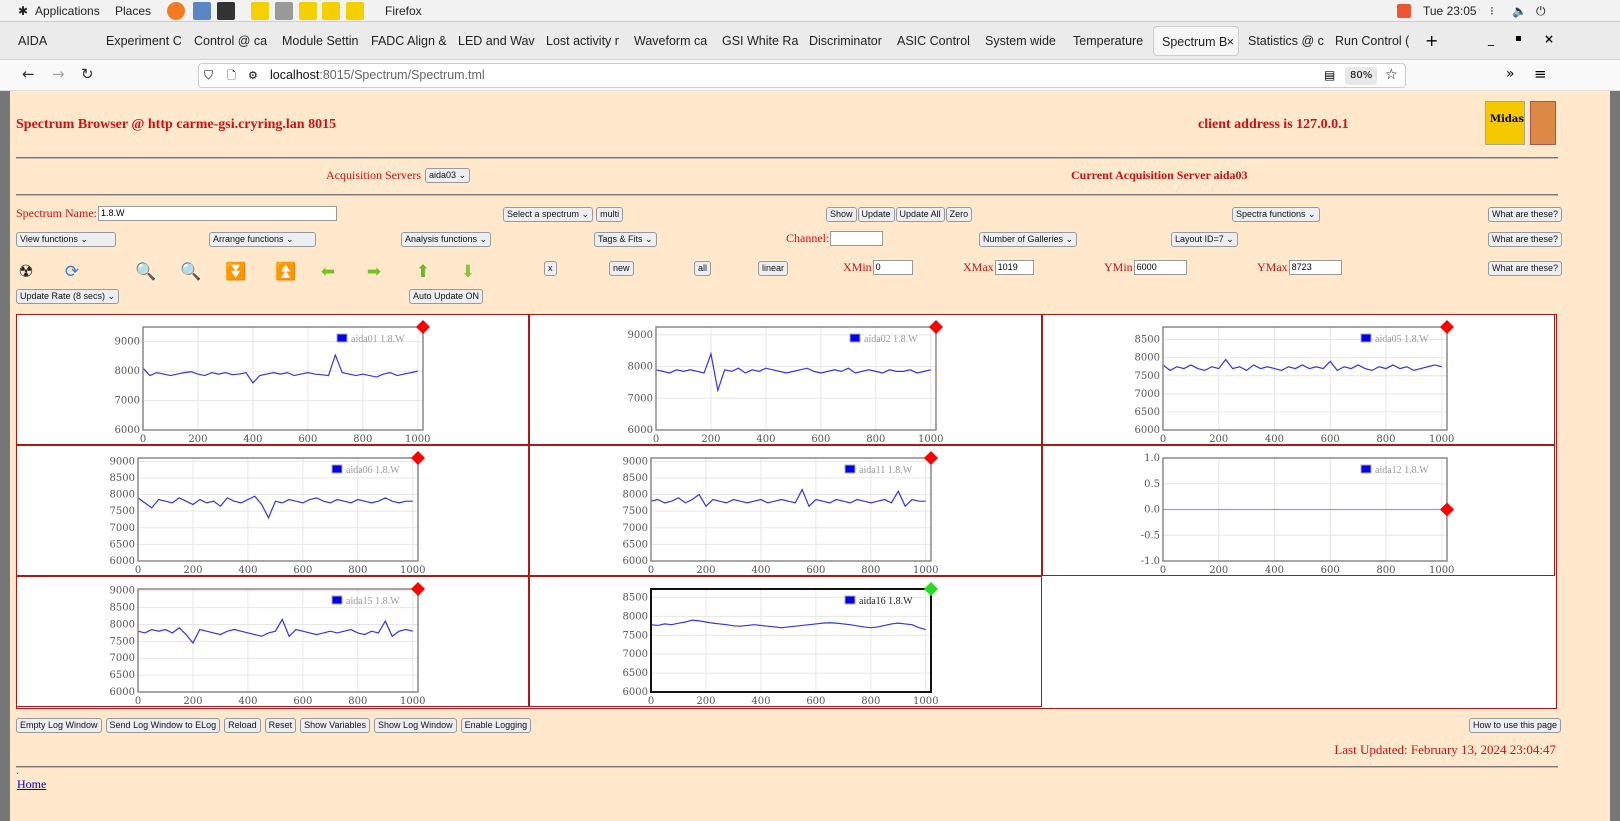 The height and width of the screenshot is (821, 1620). Describe the element at coordinates (669, 41) in the screenshot. I see `browser-tab: Waveform ca` at that location.